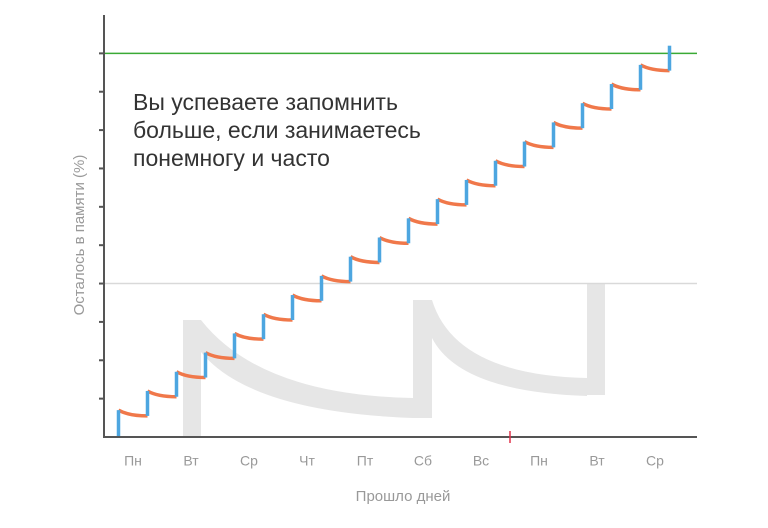  I want to click on annotation: понемногу и часто, so click(231, 158).